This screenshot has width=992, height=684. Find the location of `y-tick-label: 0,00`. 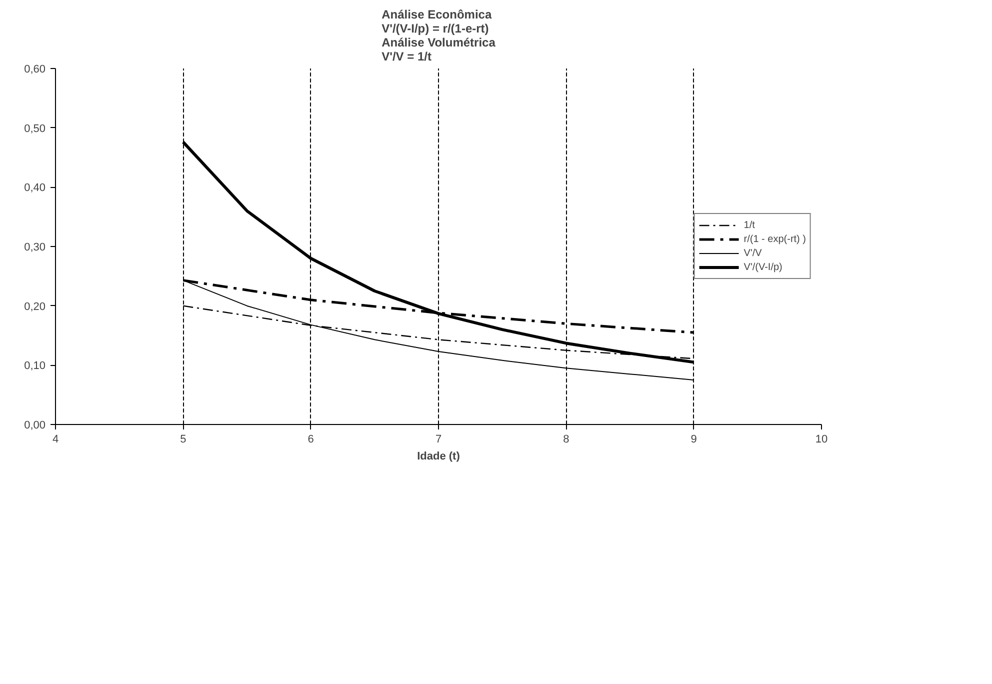

y-tick-label: 0,00 is located at coordinates (35, 426).